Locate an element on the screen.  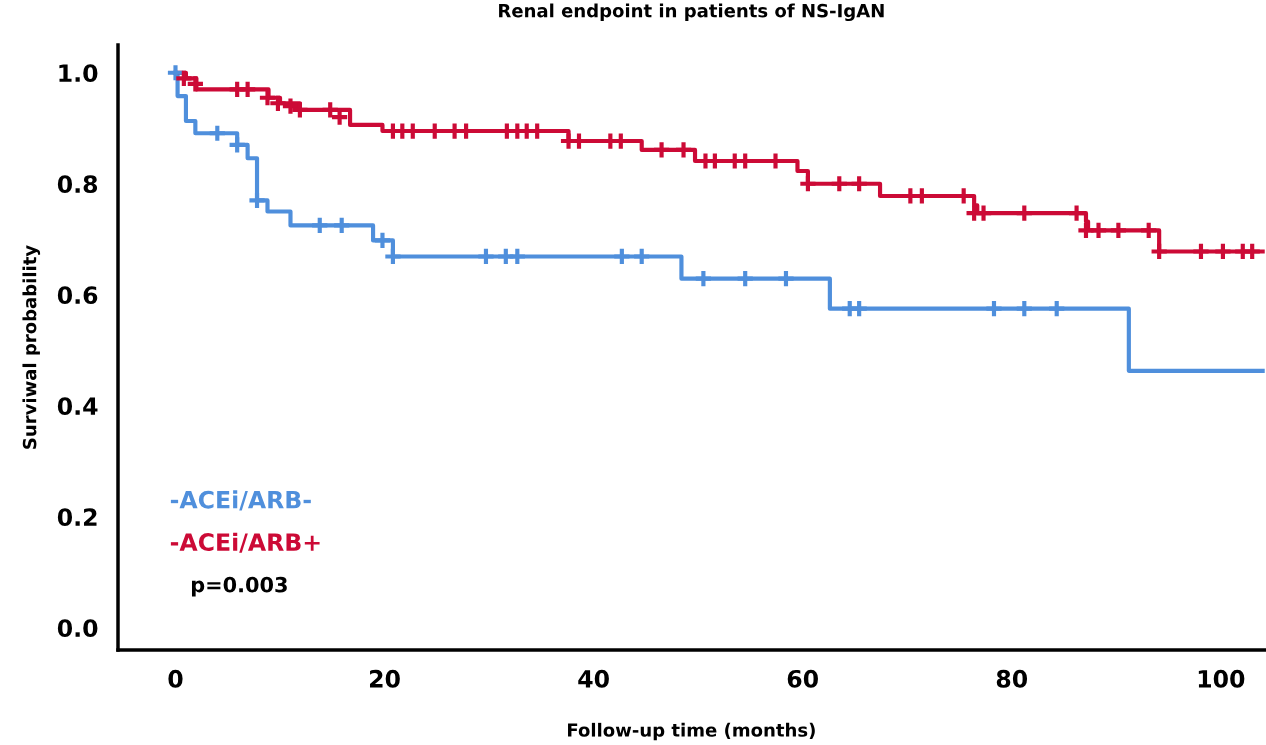
annotation: p=0.003 is located at coordinates (239, 586).